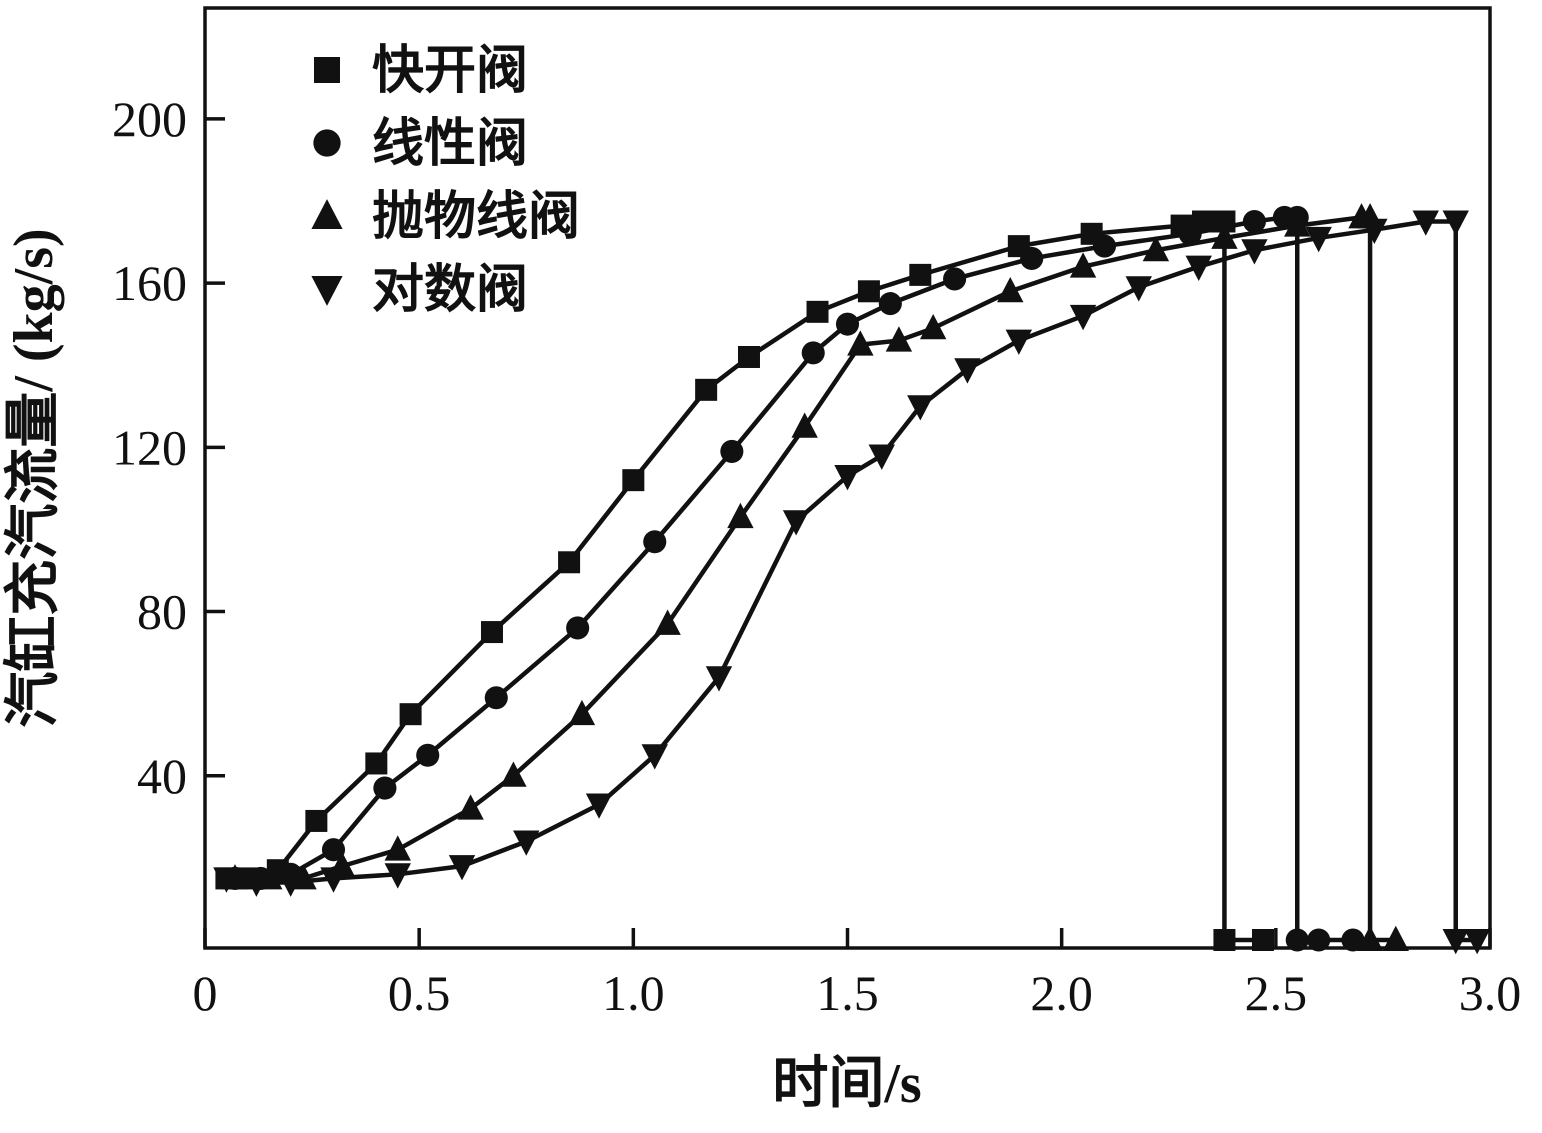 This screenshot has height=1133, width=1542. I want to click on legend-marker-triangle-down, so click(327, 291).